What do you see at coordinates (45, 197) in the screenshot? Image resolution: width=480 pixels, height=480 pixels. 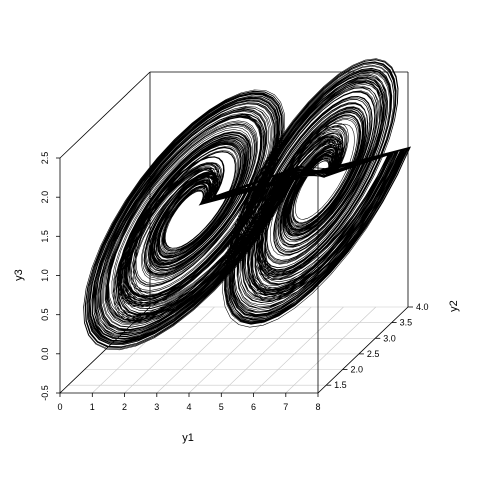 I see `z-tick-label: 2.0` at bounding box center [45, 197].